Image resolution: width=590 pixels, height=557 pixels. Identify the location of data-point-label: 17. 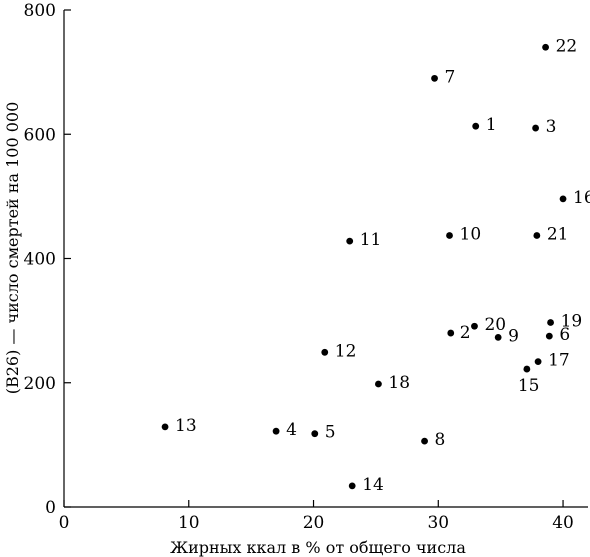
(559, 361).